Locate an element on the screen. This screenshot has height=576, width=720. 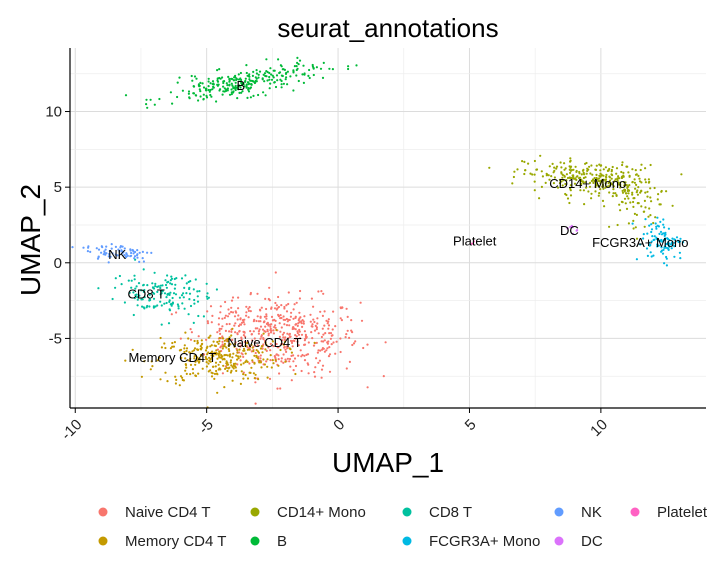
legend-label: B is located at coordinates (282, 541).